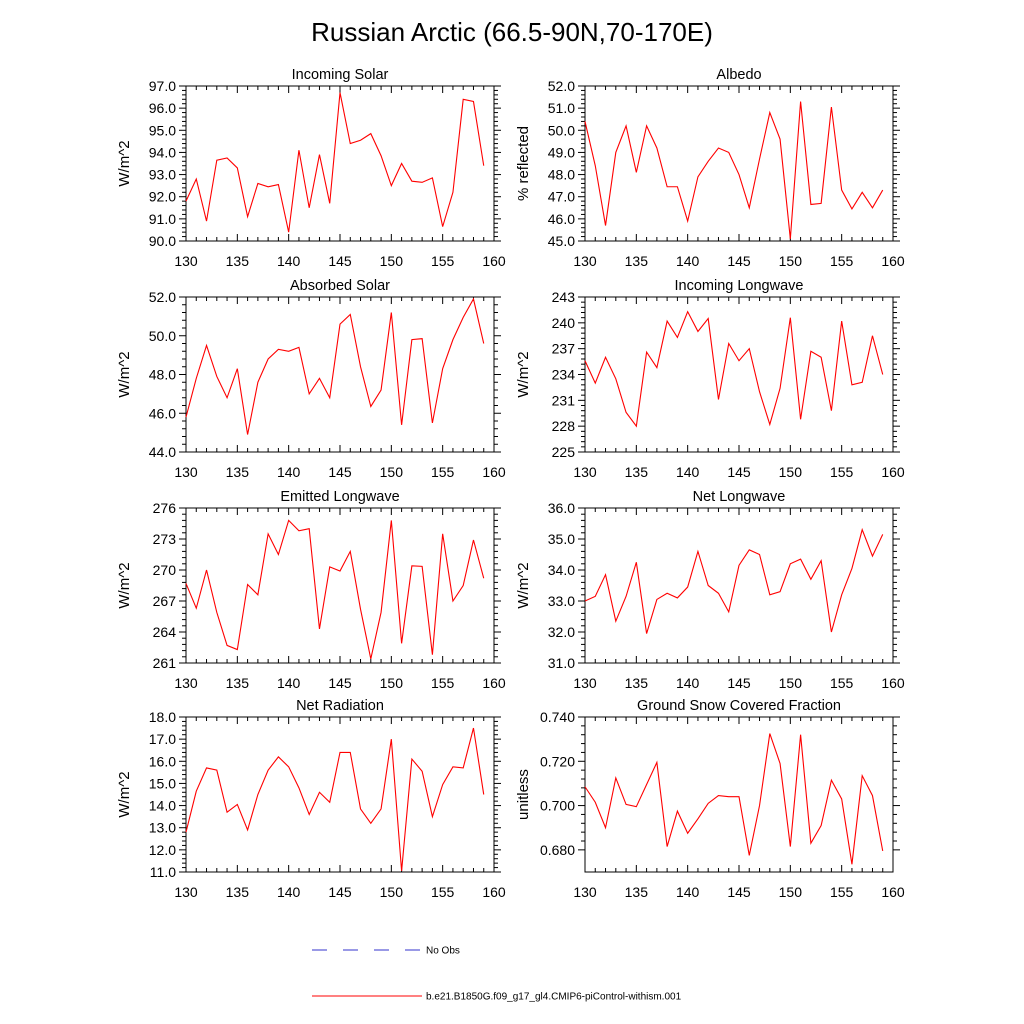 Image resolution: width=1024 pixels, height=1024 pixels. I want to click on y-tick-label: 273, so click(165, 539).